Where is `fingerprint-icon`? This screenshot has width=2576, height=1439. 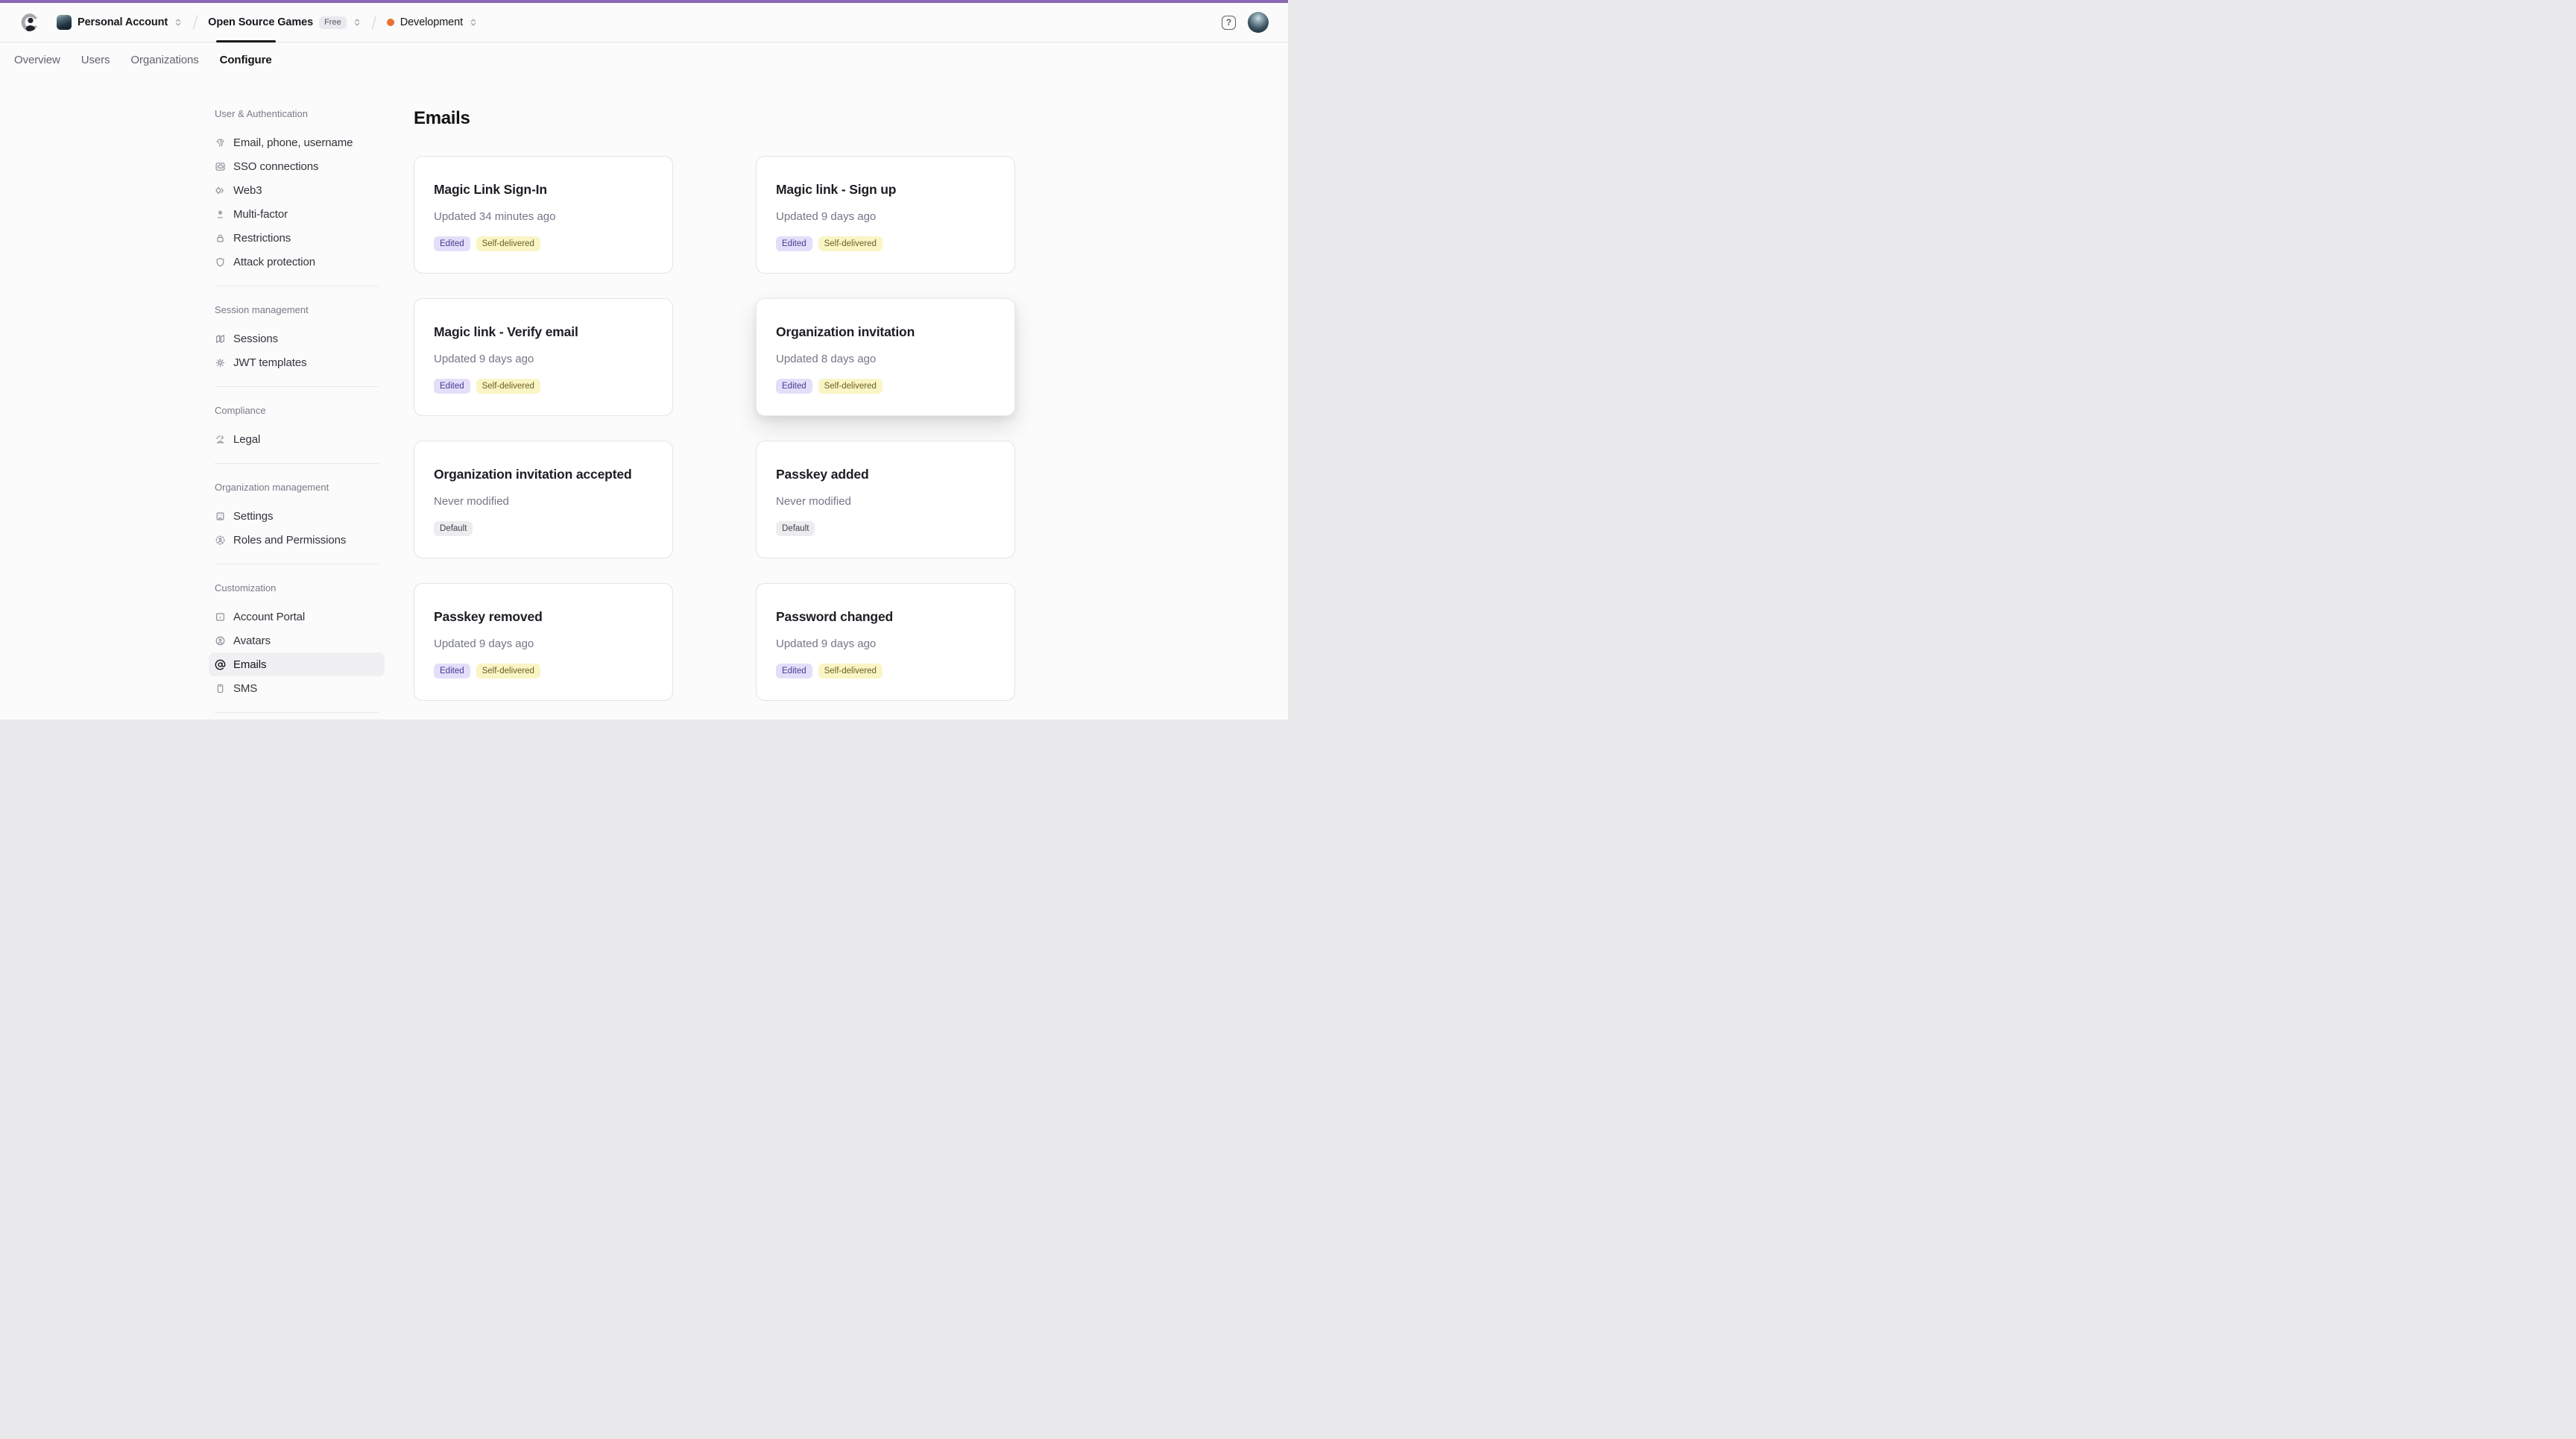 fingerprint-icon is located at coordinates (220, 142).